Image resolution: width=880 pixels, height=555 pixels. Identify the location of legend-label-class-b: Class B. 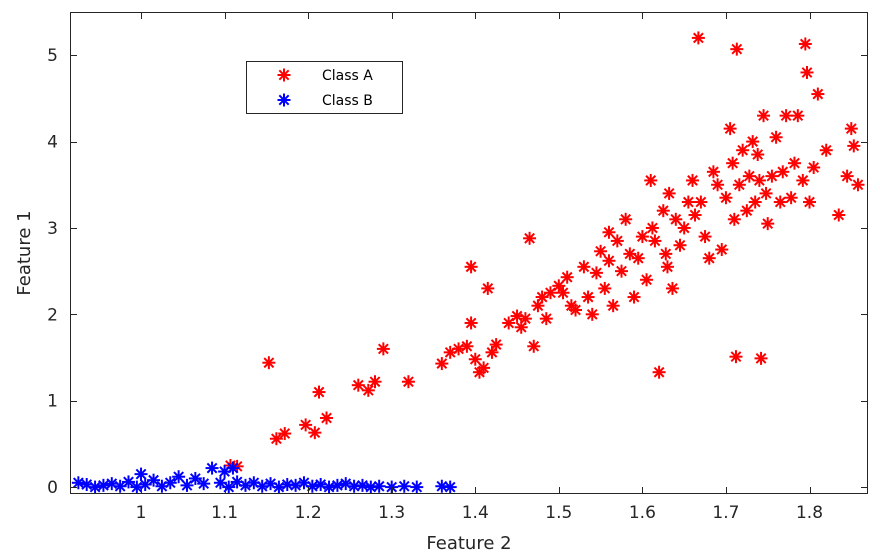
(347, 101).